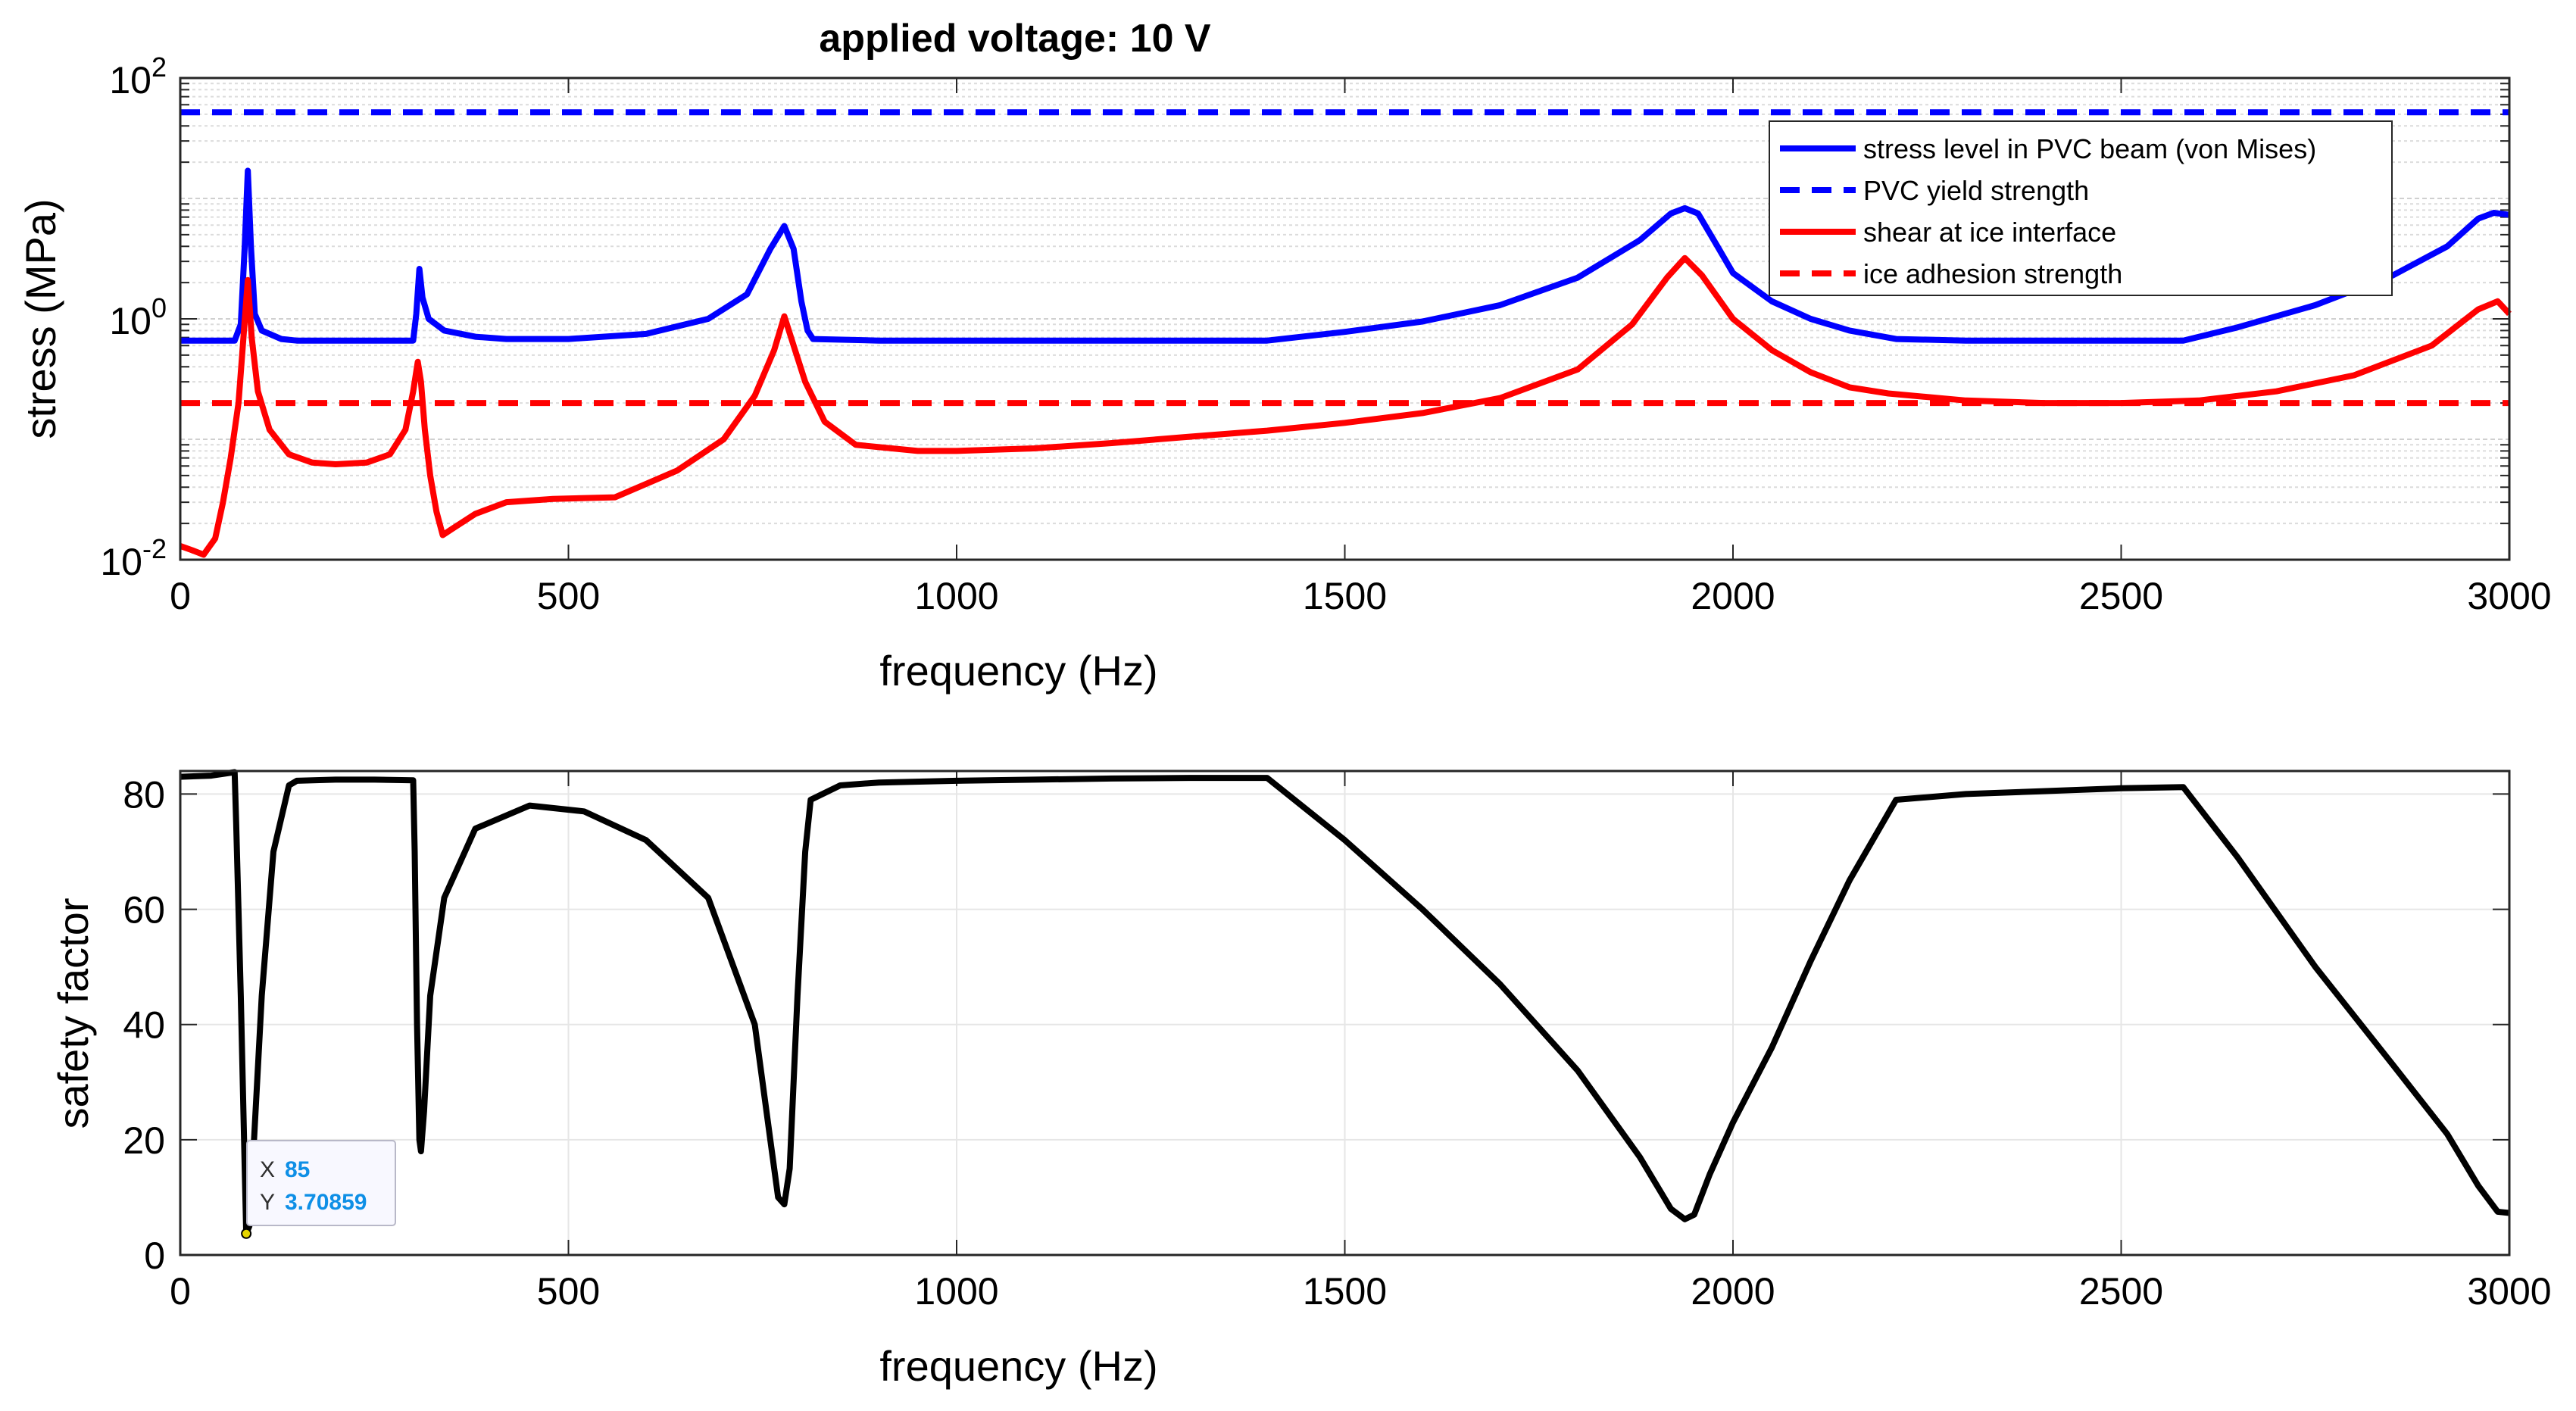 This screenshot has height=1411, width=2576. Describe the element at coordinates (1015, 39) in the screenshot. I see `chart-title: applied voltage: 10 V` at that location.